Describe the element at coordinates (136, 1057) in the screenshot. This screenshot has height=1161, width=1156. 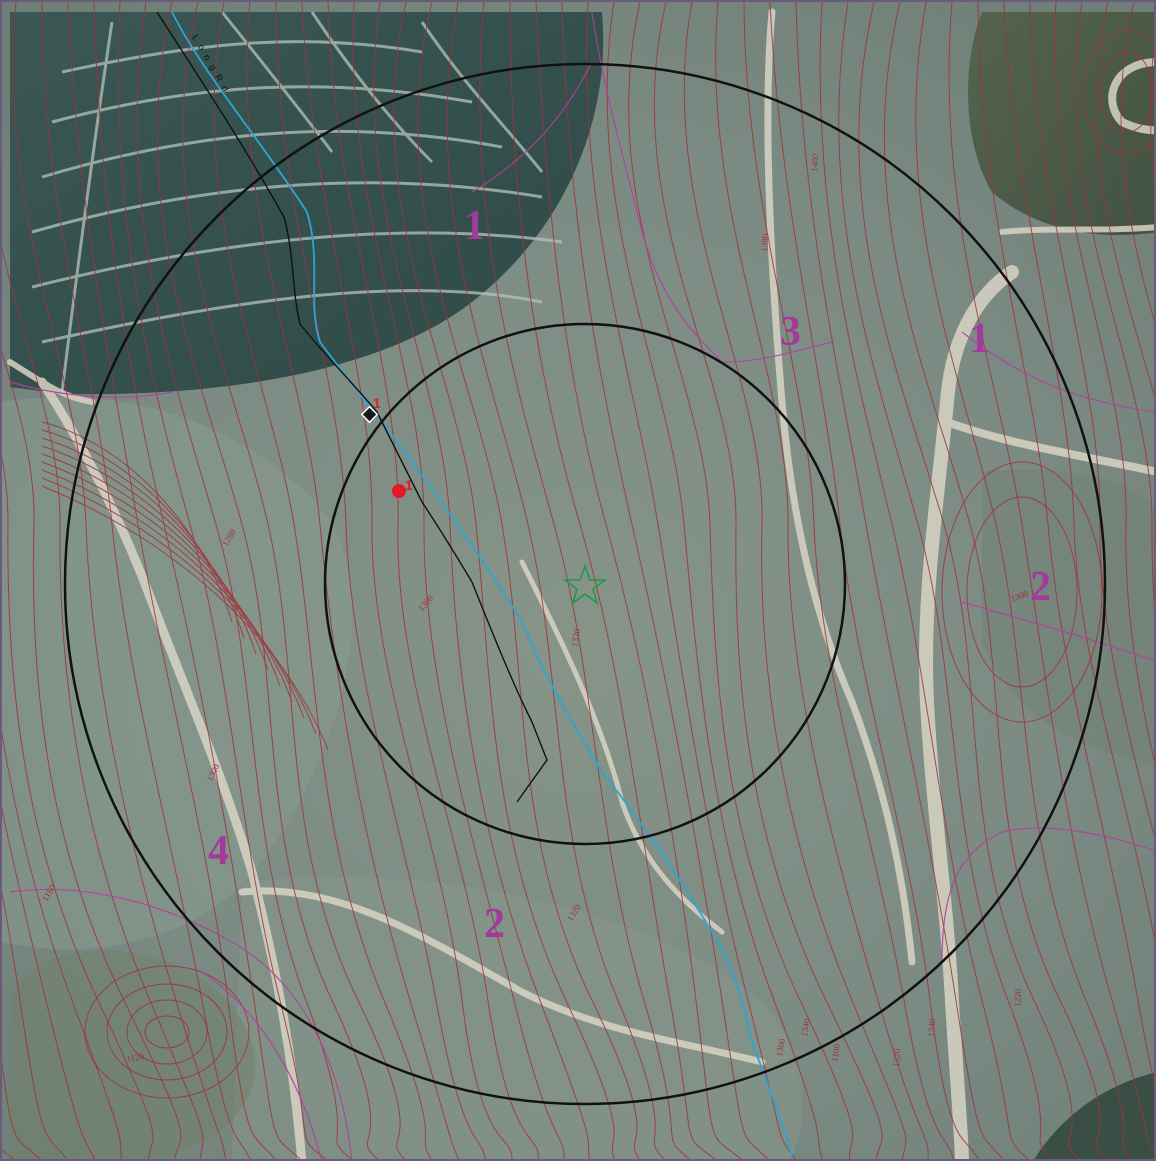
I see `elevation-label: 1120` at that location.